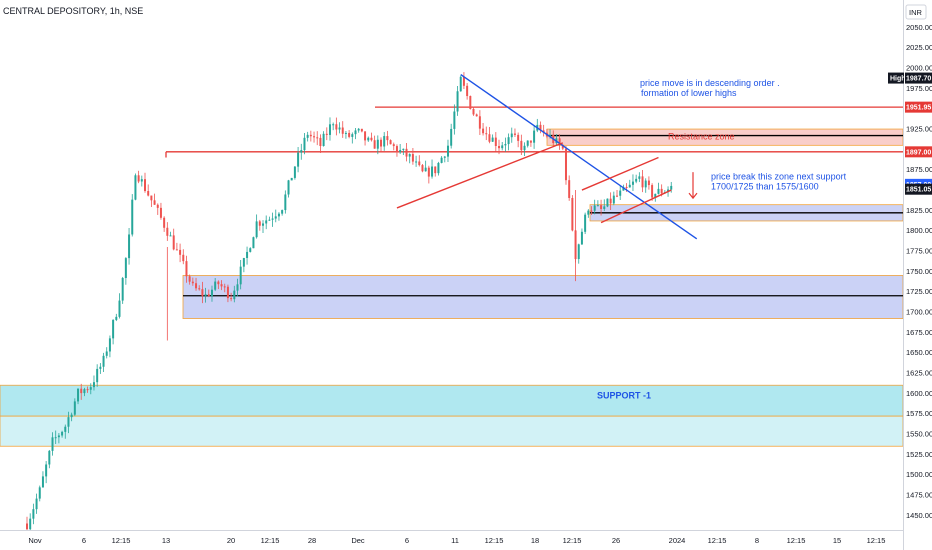  What do you see at coordinates (451, 540) in the screenshot?
I see `time-scale-background` at bounding box center [451, 540].